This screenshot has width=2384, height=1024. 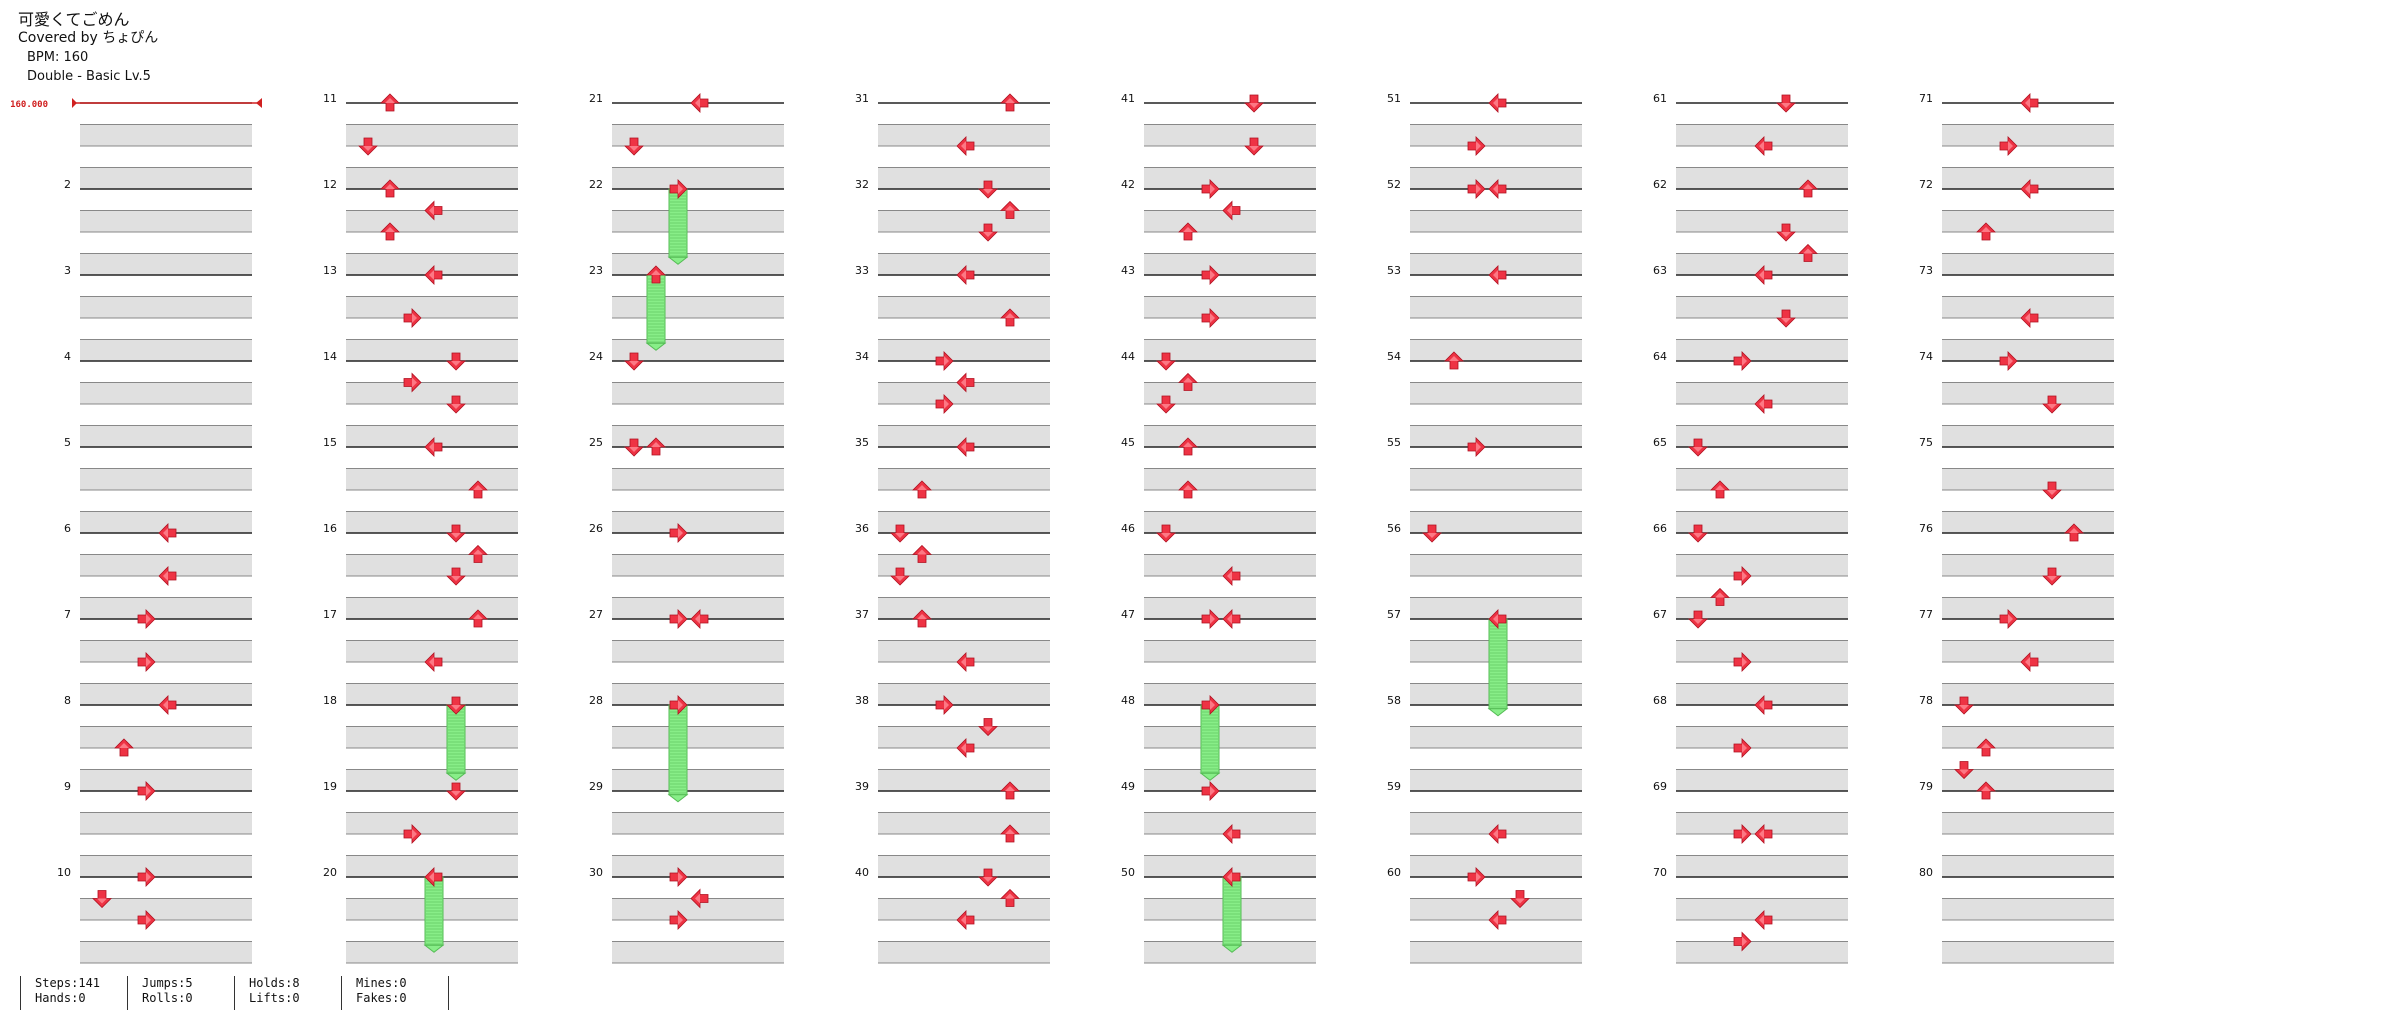 I want to click on measure-number: 39, so click(x=862, y=786).